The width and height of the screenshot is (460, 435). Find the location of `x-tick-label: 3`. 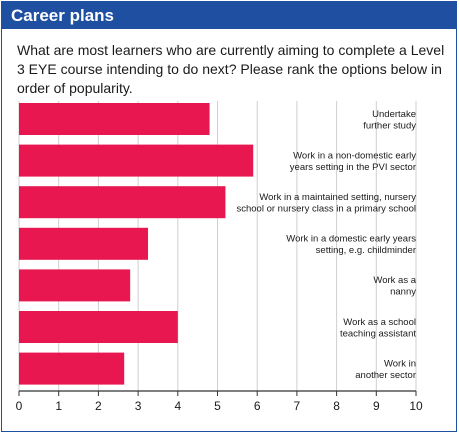

x-tick-label: 3 is located at coordinates (138, 406).